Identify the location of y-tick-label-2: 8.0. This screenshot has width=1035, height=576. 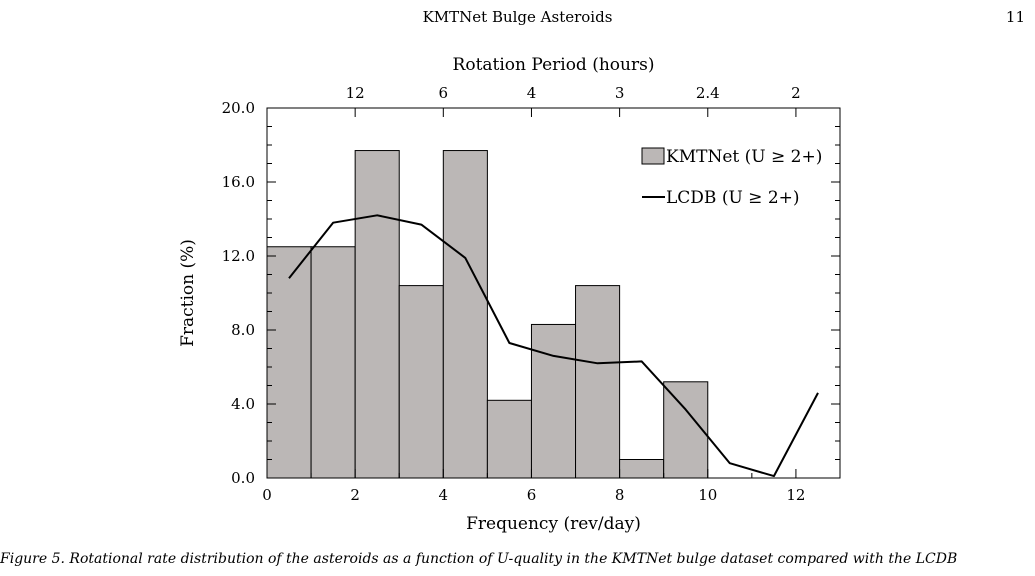
(243, 330).